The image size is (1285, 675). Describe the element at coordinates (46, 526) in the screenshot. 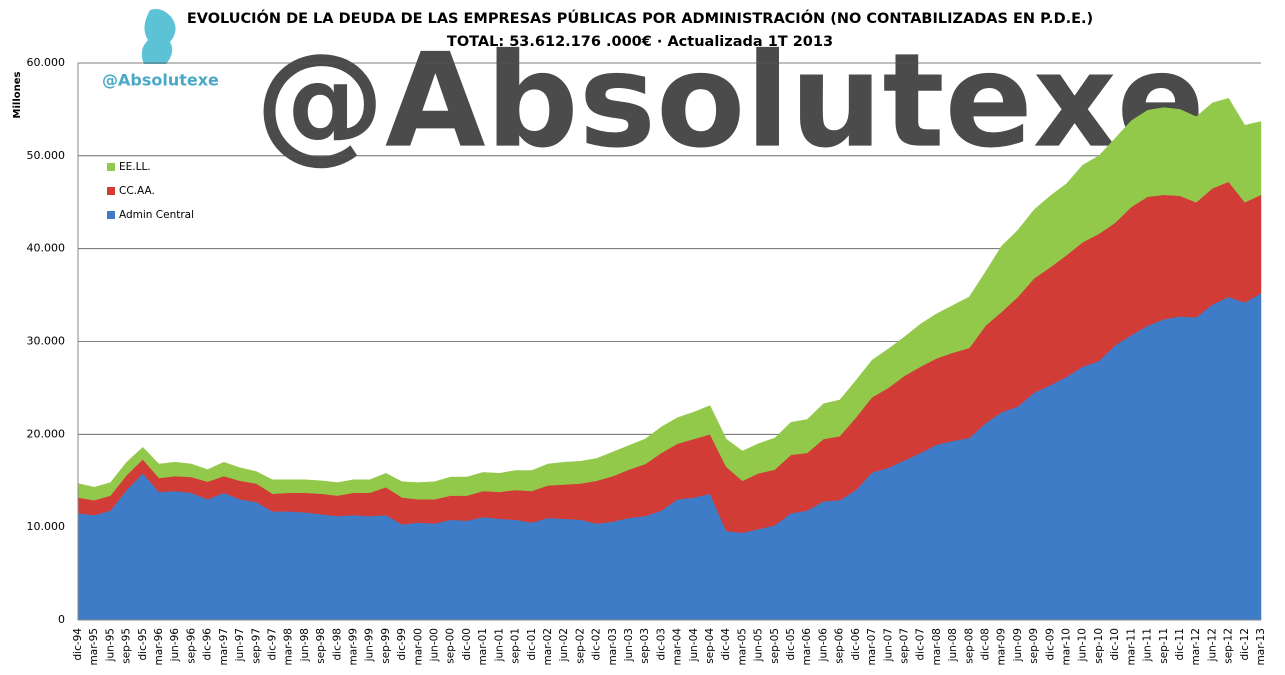

I see `y-tick-label: 10.000` at that location.